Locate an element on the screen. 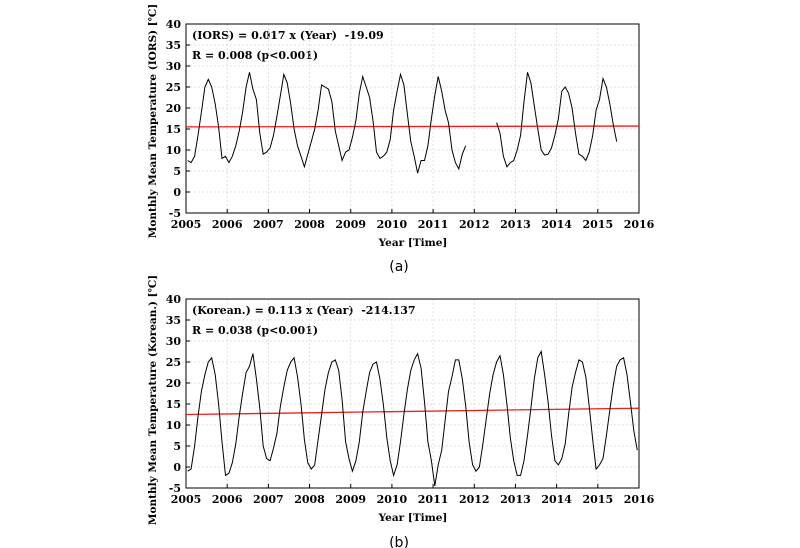 The height and width of the screenshot is (548, 800). y-tick-label-b: 20 is located at coordinates (174, 383).